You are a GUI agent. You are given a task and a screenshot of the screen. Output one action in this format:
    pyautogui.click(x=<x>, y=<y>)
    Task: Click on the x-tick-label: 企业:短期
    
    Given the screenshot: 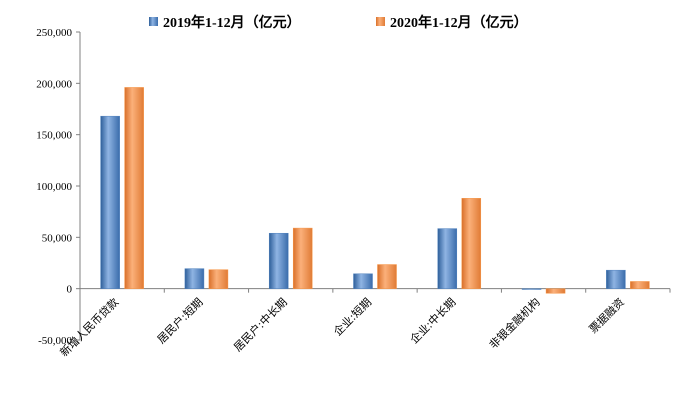 What is the action you would take?
    pyautogui.click(x=352, y=317)
    